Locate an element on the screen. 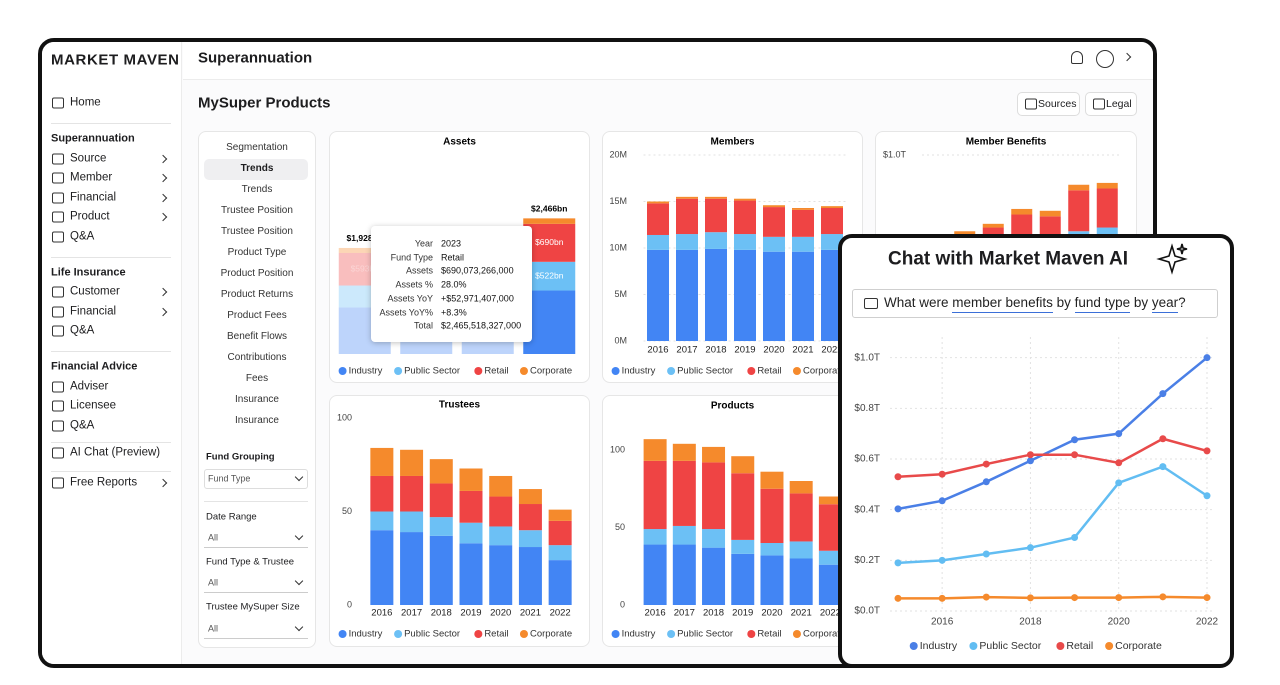 Image resolution: width=1280 pixels, height=685 pixels. filter-label: Fund Type & Trustee is located at coordinates (250, 562).